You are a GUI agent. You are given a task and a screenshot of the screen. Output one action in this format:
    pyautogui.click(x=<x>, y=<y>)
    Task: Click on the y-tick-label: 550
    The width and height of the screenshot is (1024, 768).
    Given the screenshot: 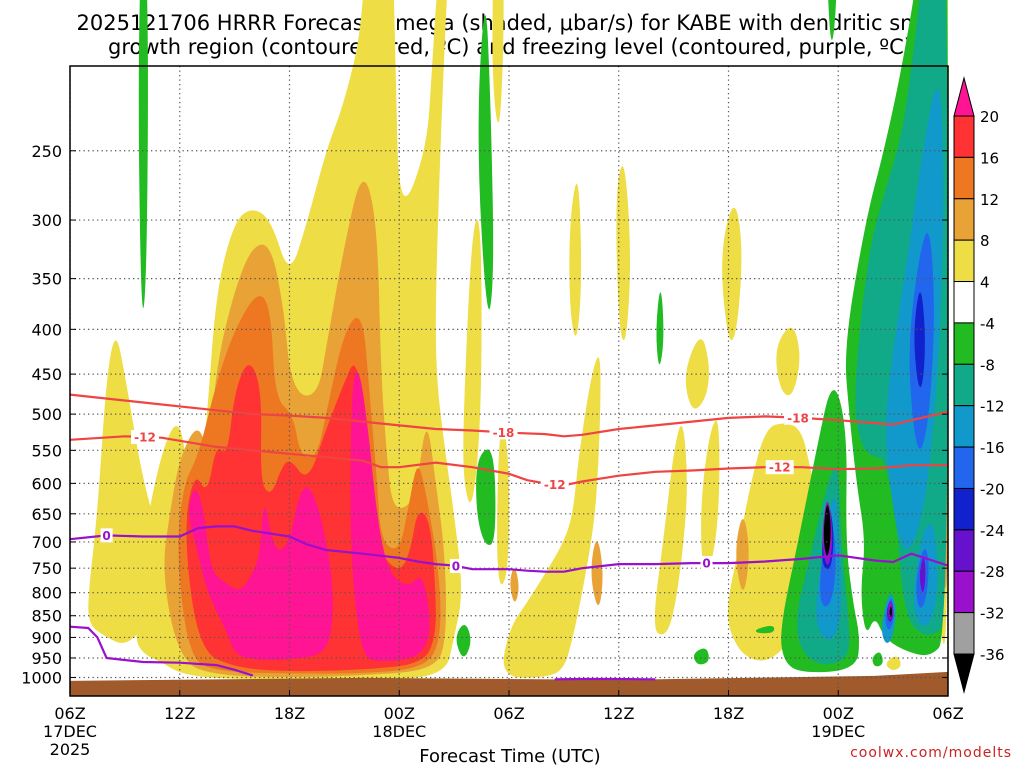 What is the action you would take?
    pyautogui.click(x=46, y=450)
    